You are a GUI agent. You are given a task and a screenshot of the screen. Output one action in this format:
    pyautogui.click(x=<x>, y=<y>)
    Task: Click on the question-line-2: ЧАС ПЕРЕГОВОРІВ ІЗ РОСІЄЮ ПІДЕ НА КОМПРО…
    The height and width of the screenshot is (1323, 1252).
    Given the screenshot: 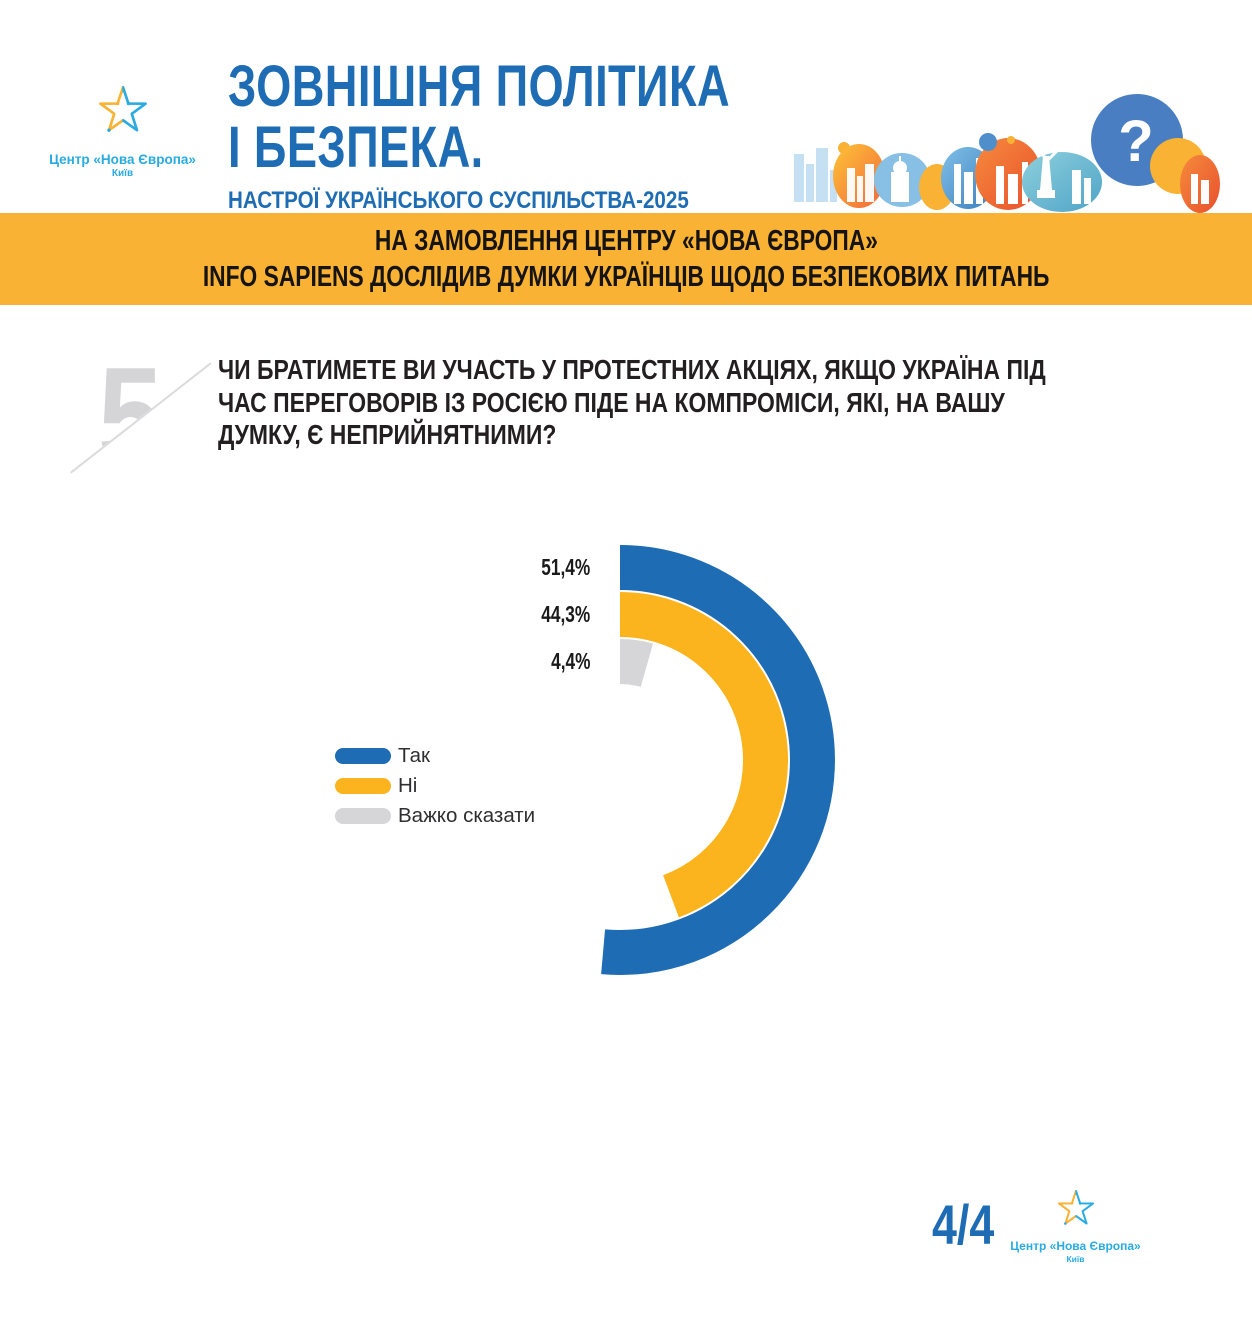 What is the action you would take?
    pyautogui.click(x=611, y=402)
    